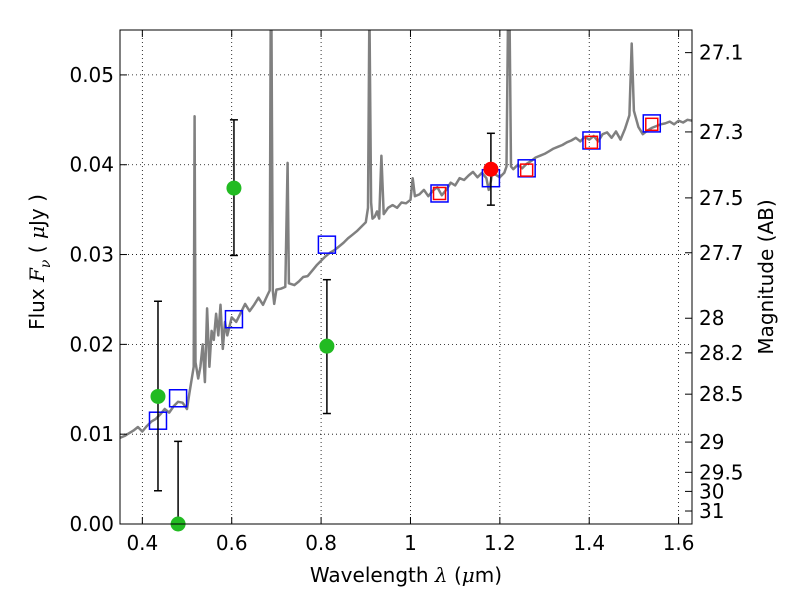 This screenshot has height=600, width=800. What do you see at coordinates (711, 491) in the screenshot?
I see `magnitude-tick-label: 30` at bounding box center [711, 491].